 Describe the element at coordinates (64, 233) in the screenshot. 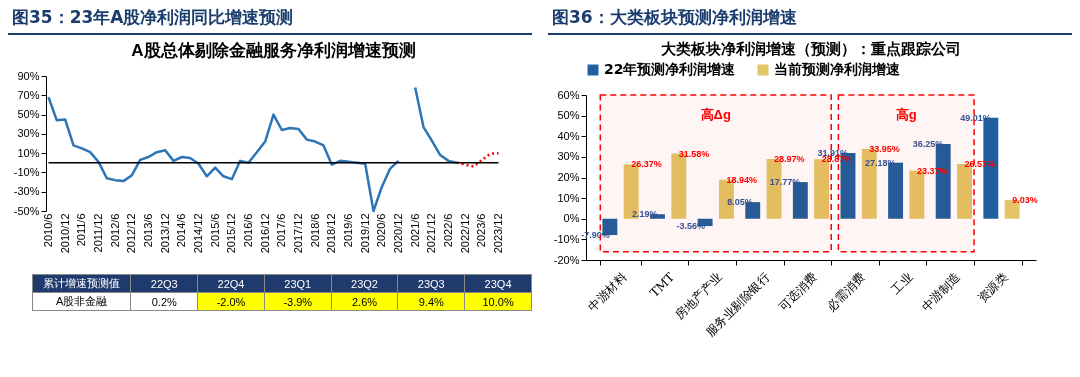

I see `x-tick-label: 2010/12` at that location.